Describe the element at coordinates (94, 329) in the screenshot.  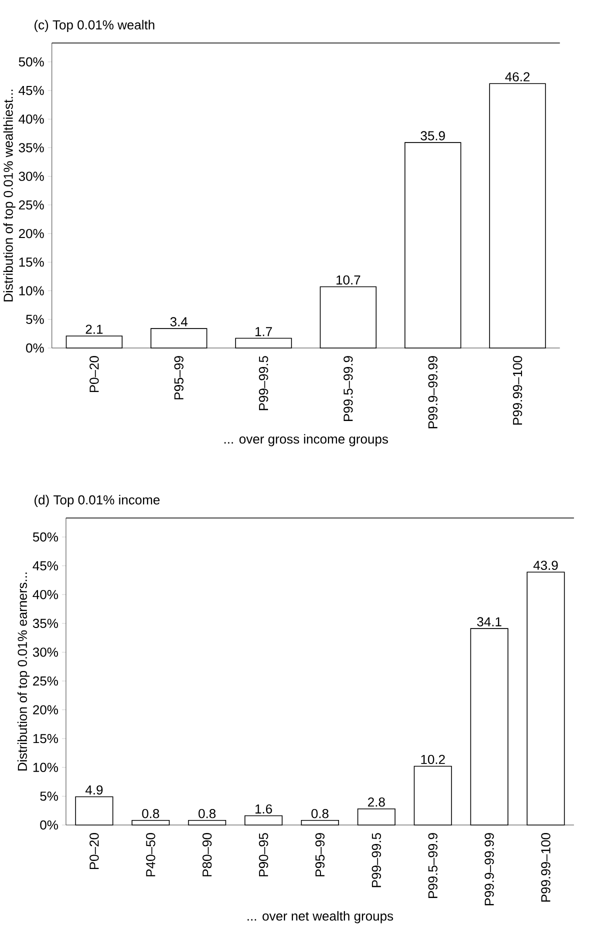
I see `data-label: 2.1` at that location.